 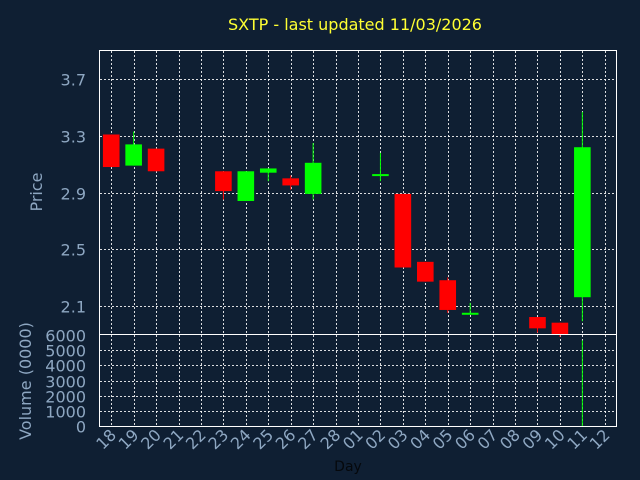 What do you see at coordinates (65, 397) in the screenshot?
I see `volume-tick-label: 2000` at bounding box center [65, 397].